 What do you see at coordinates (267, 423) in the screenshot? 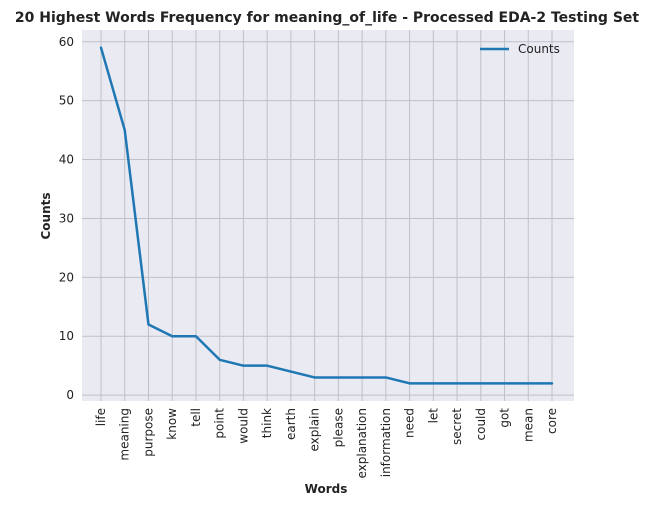
I see `x-tick-label-think: think` at bounding box center [267, 423].